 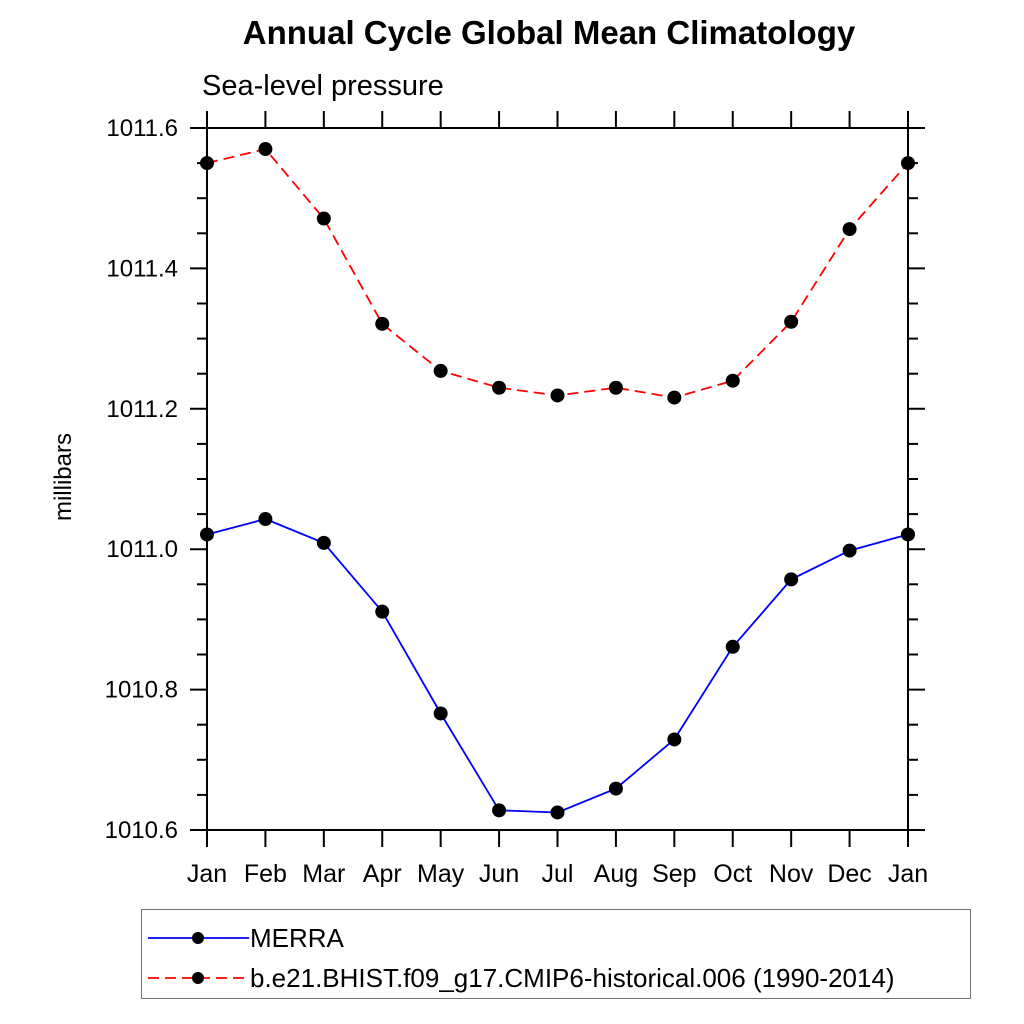 I want to click on x-tick-label: Feb, so click(x=265, y=874).